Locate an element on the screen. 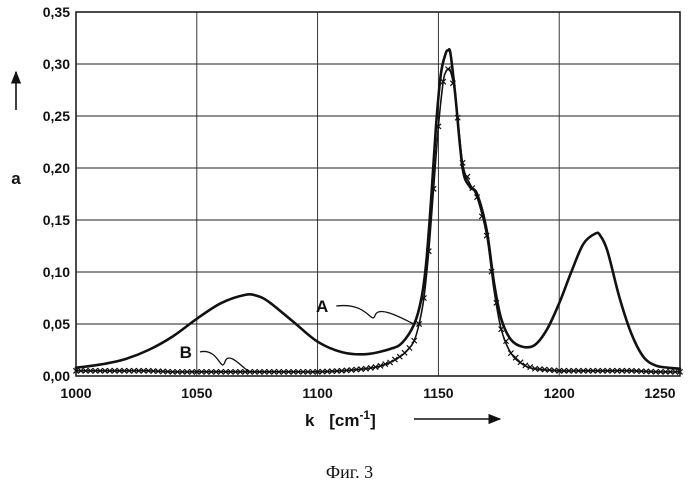 Image resolution: width=699 pixels, height=494 pixels. annotation-label-B: B is located at coordinates (186, 352).